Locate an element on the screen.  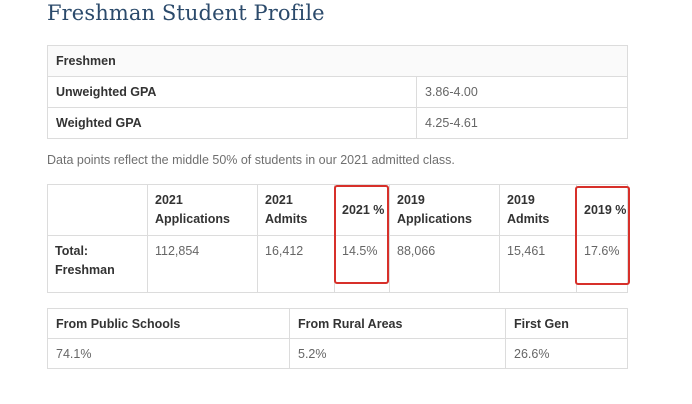
value-first-gen: 26.6% is located at coordinates (566, 353).